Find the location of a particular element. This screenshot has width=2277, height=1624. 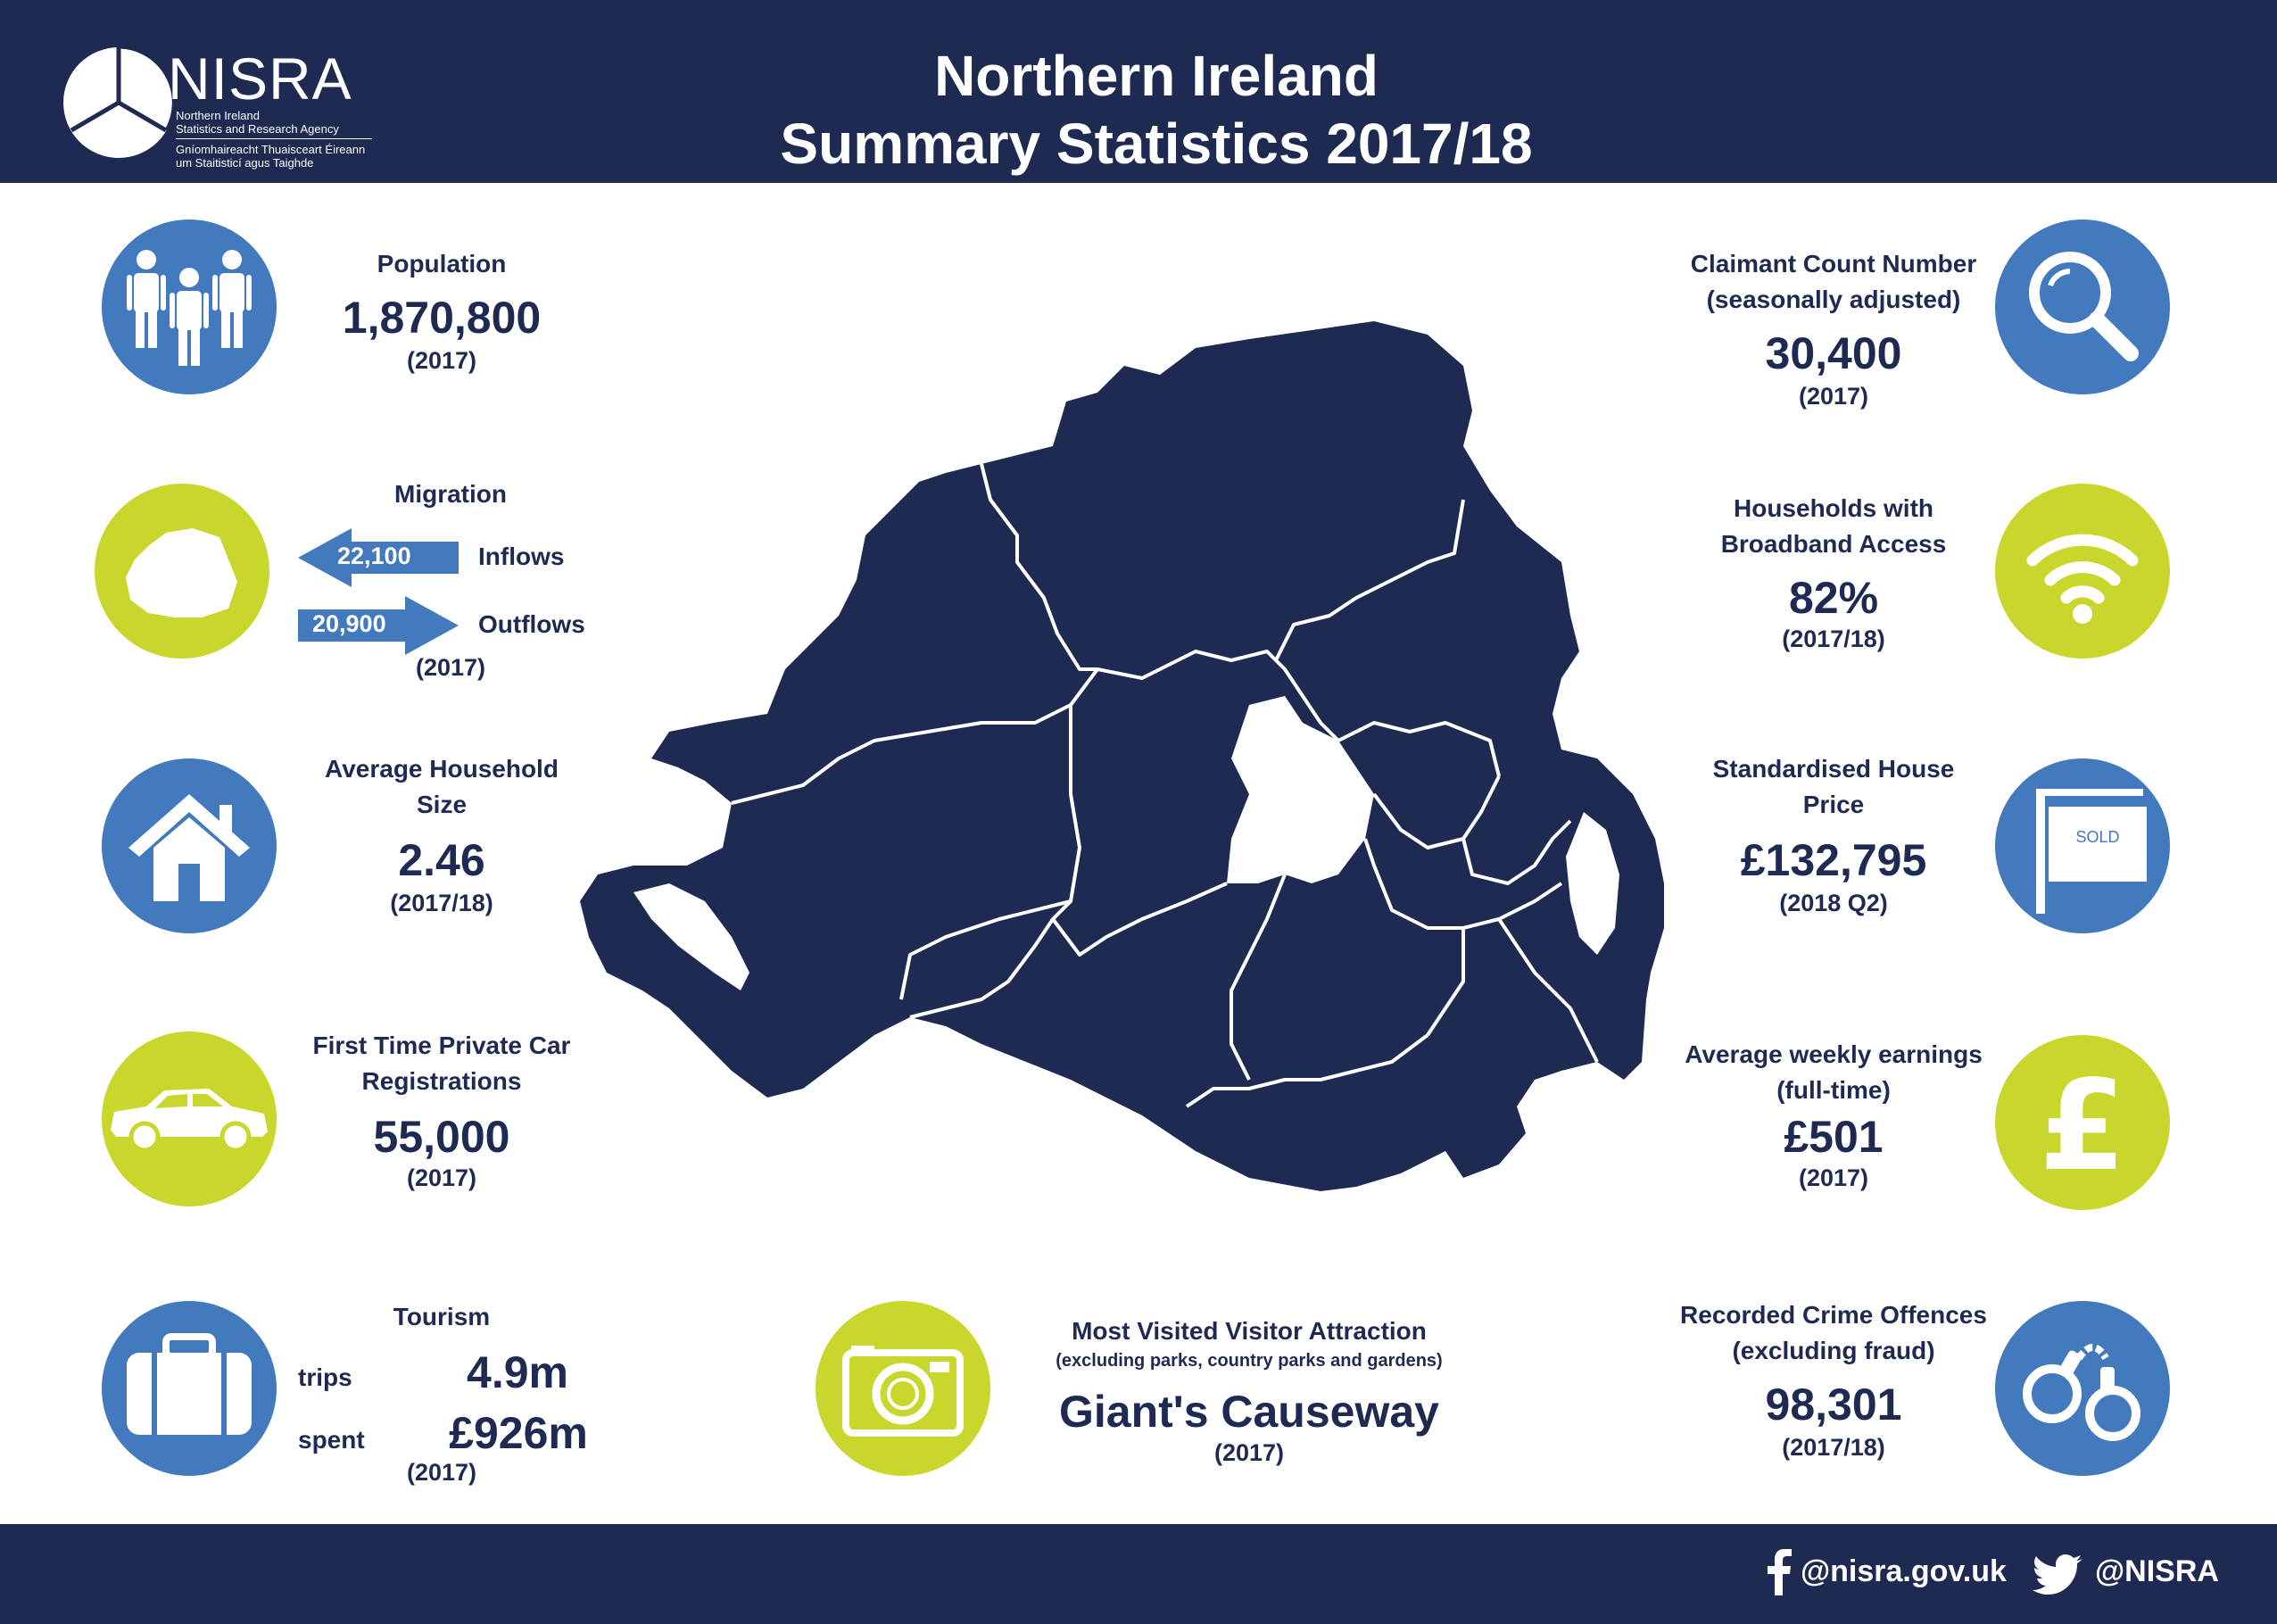

crime-year: (2017/18) is located at coordinates (1833, 1447).